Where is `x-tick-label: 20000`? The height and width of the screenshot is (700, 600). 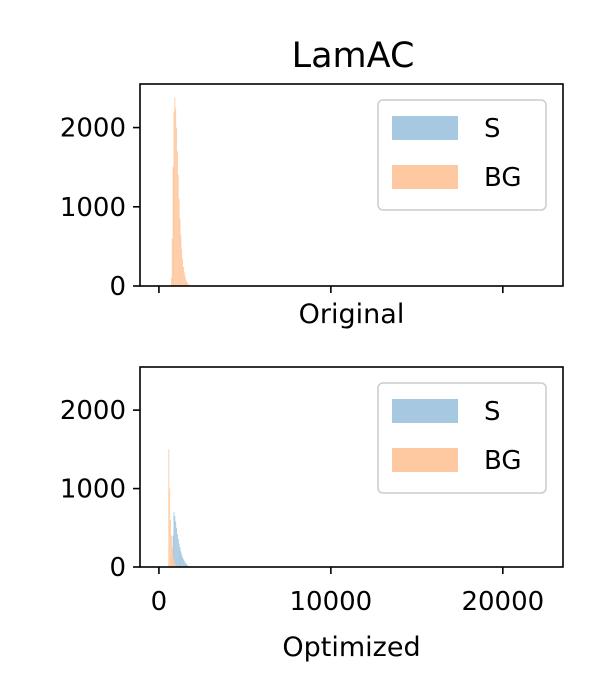
x-tick-label: 20000 is located at coordinates (502, 602).